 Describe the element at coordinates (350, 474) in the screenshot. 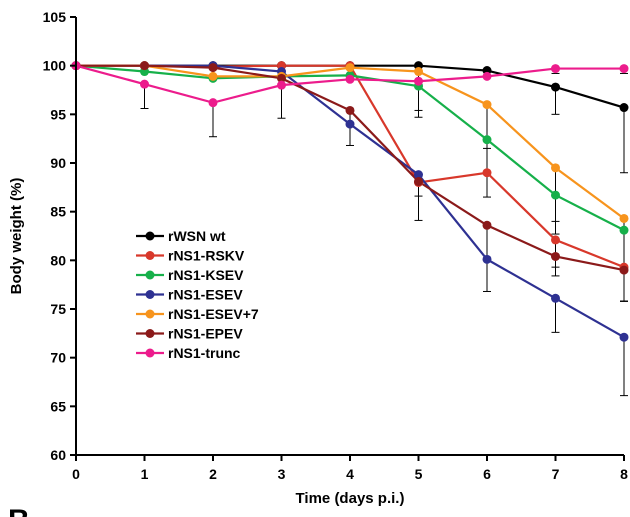

I see `x-tick-label: 4` at that location.